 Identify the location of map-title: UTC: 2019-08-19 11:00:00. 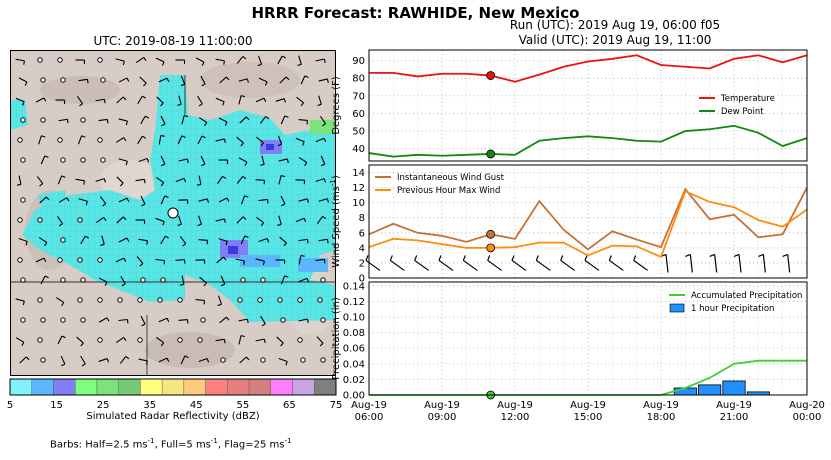
(173, 41).